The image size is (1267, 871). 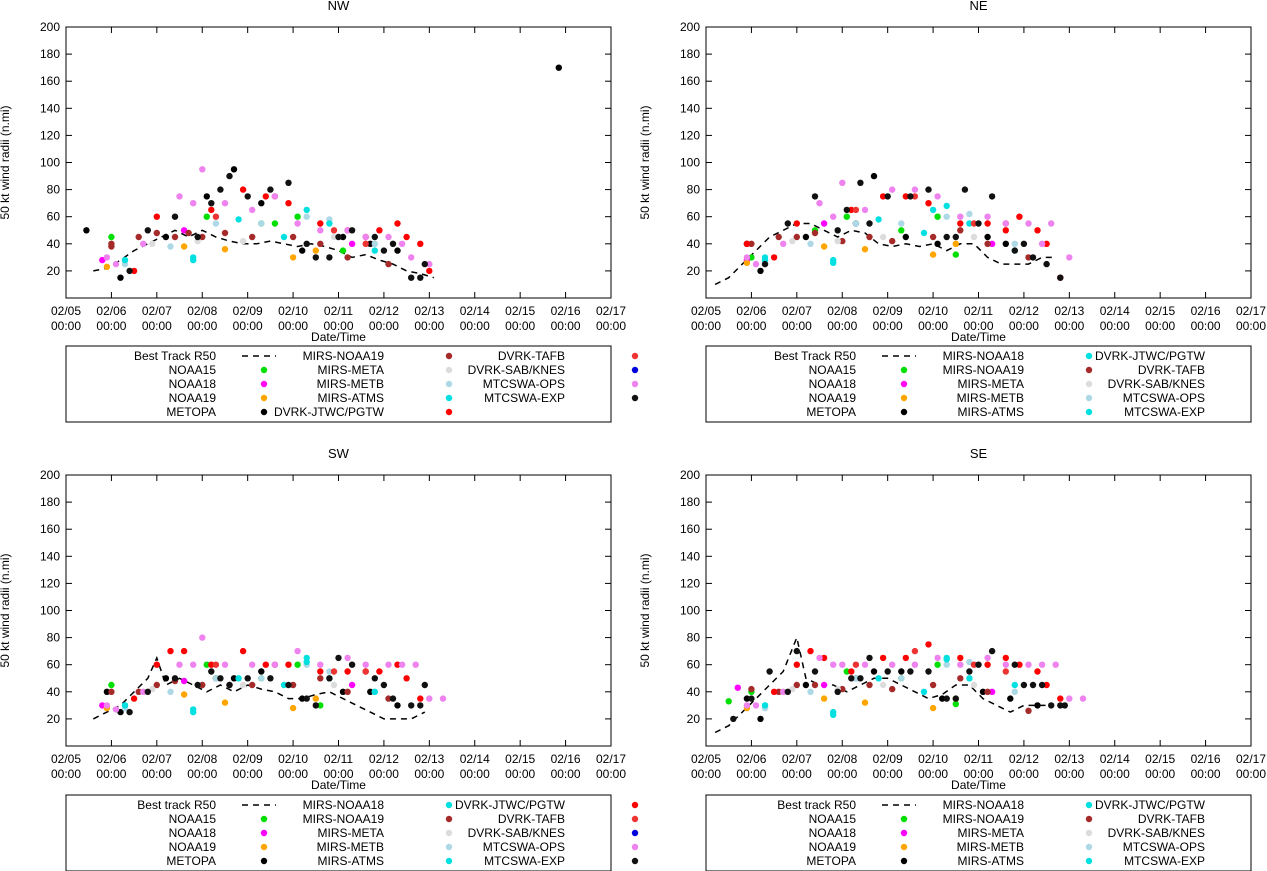 What do you see at coordinates (334, 685) in the screenshot?
I see `point-mirs-meta` at bounding box center [334, 685].